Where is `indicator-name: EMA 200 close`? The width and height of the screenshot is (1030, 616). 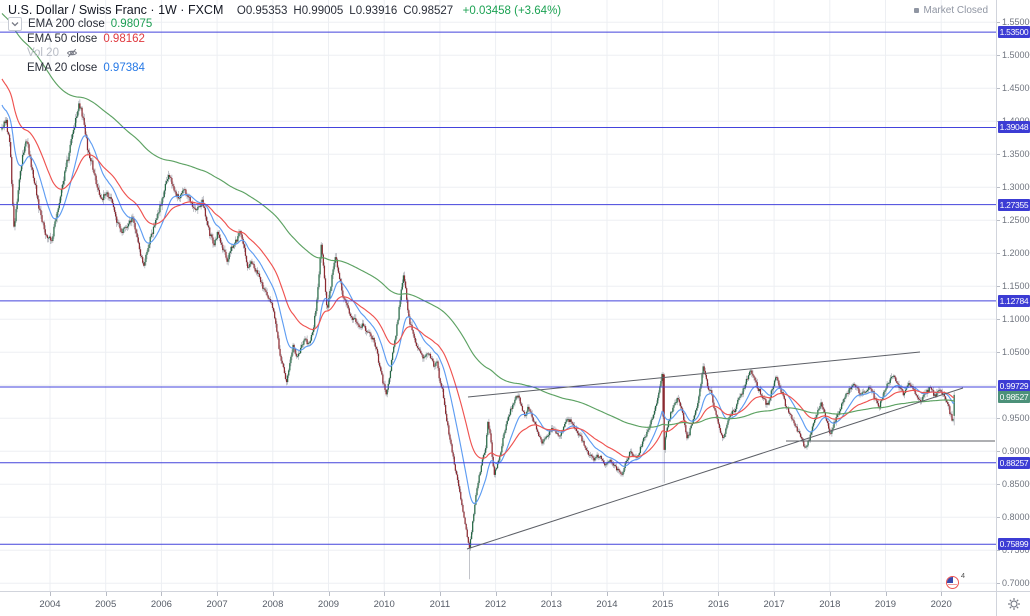 indicator-name: EMA 200 close is located at coordinates (66, 24).